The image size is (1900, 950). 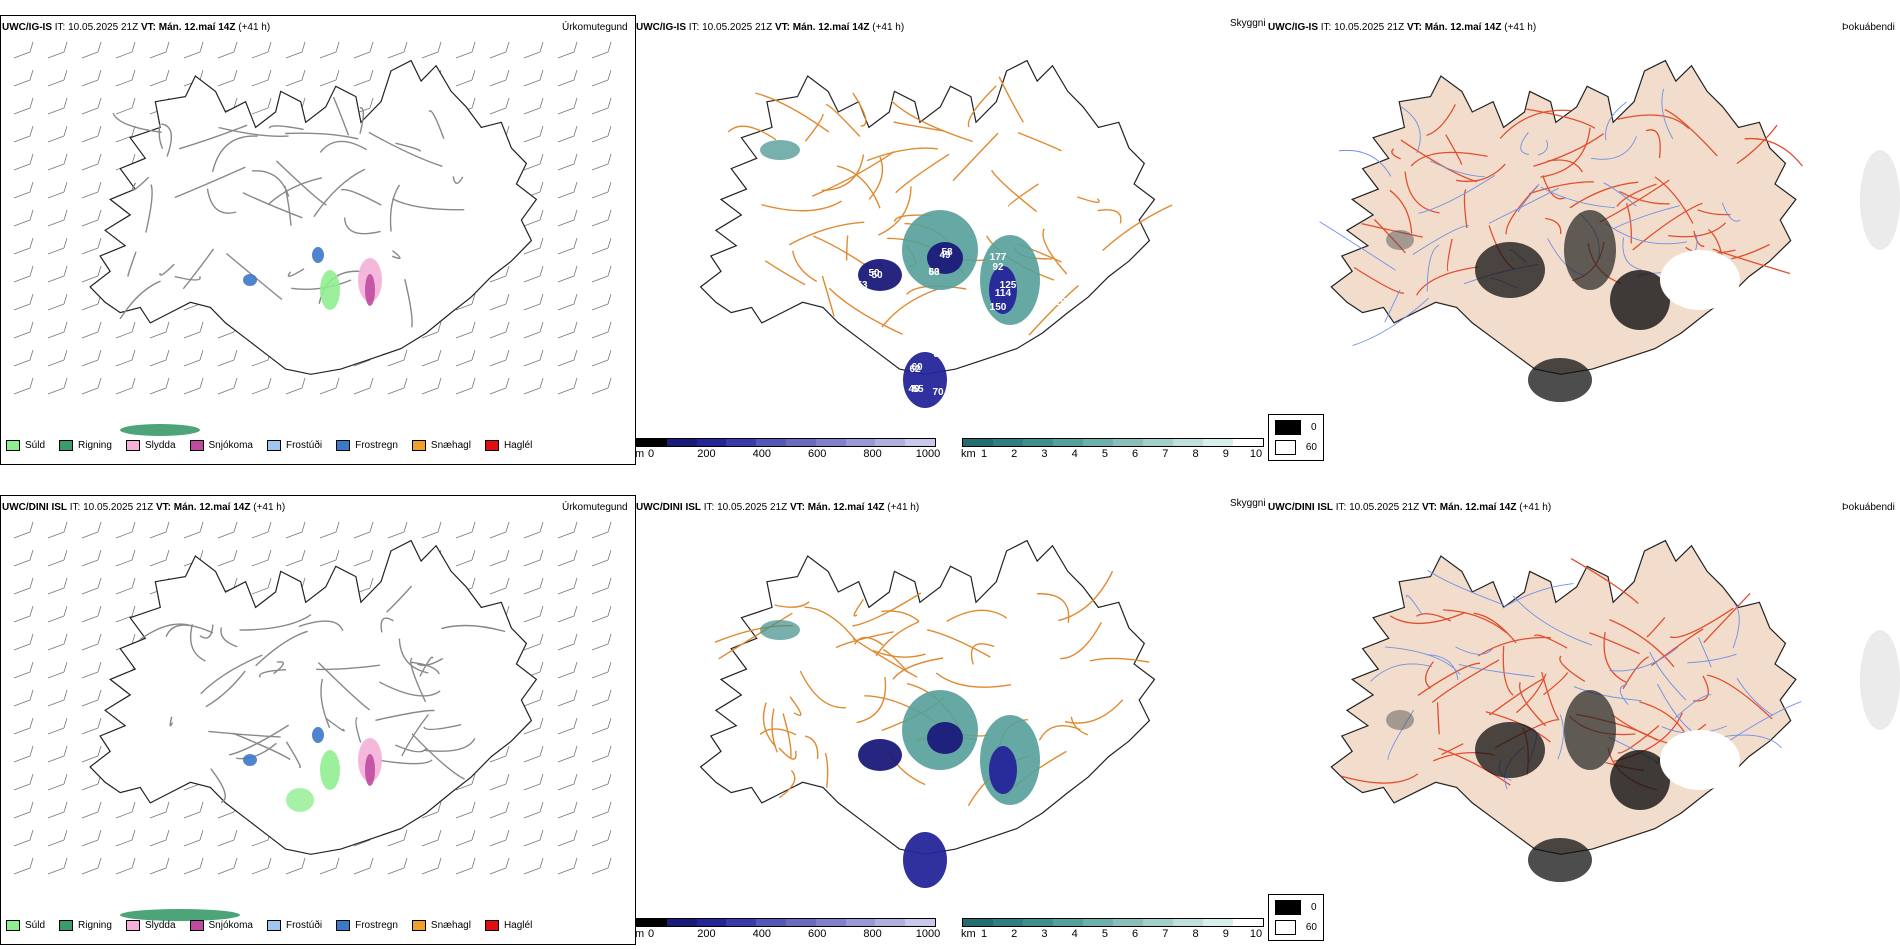 I want to click on colorbar-tick: 6, so click(x=1135, y=454).